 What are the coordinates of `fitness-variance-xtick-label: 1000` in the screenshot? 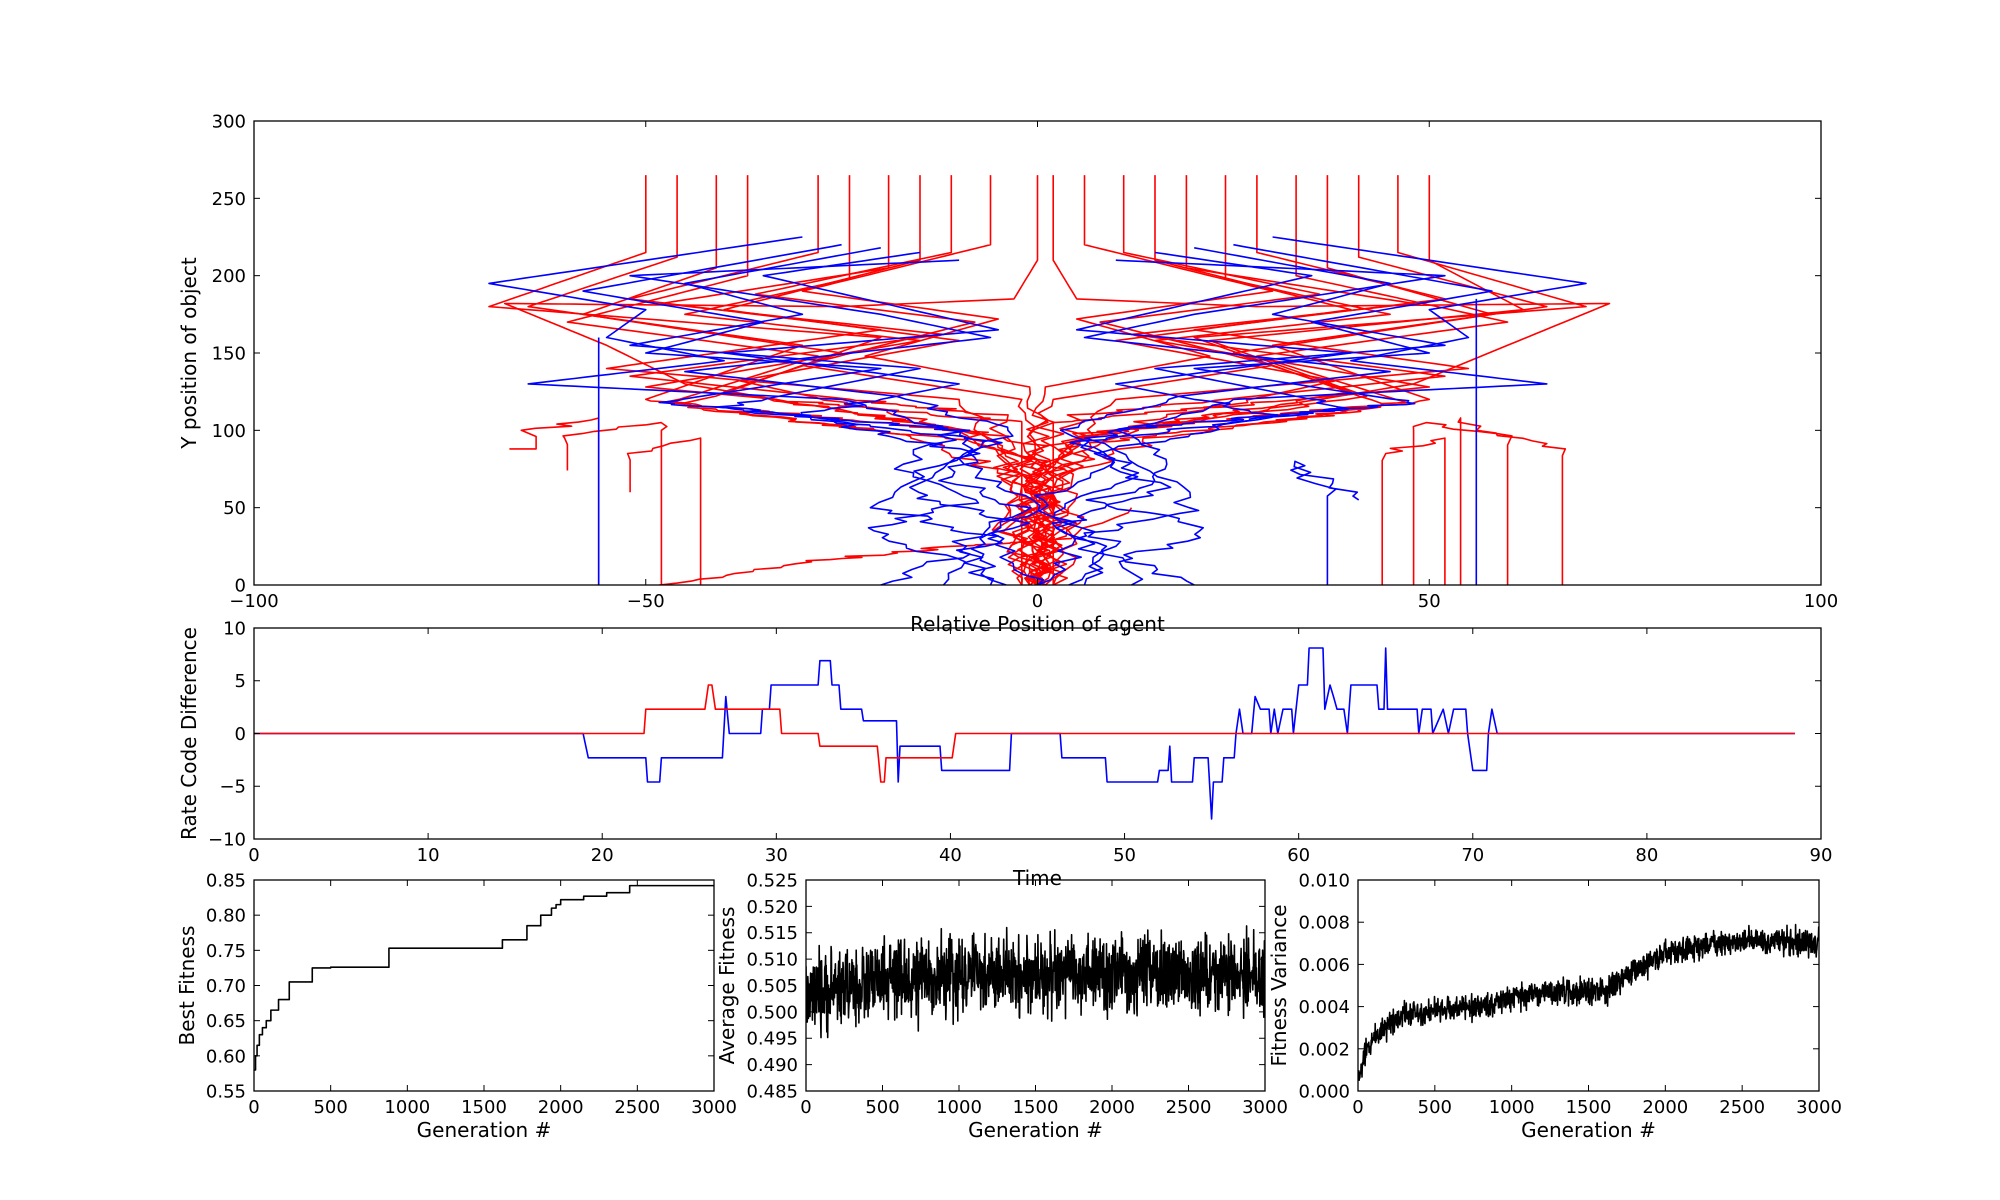 It's located at (1512, 1107).